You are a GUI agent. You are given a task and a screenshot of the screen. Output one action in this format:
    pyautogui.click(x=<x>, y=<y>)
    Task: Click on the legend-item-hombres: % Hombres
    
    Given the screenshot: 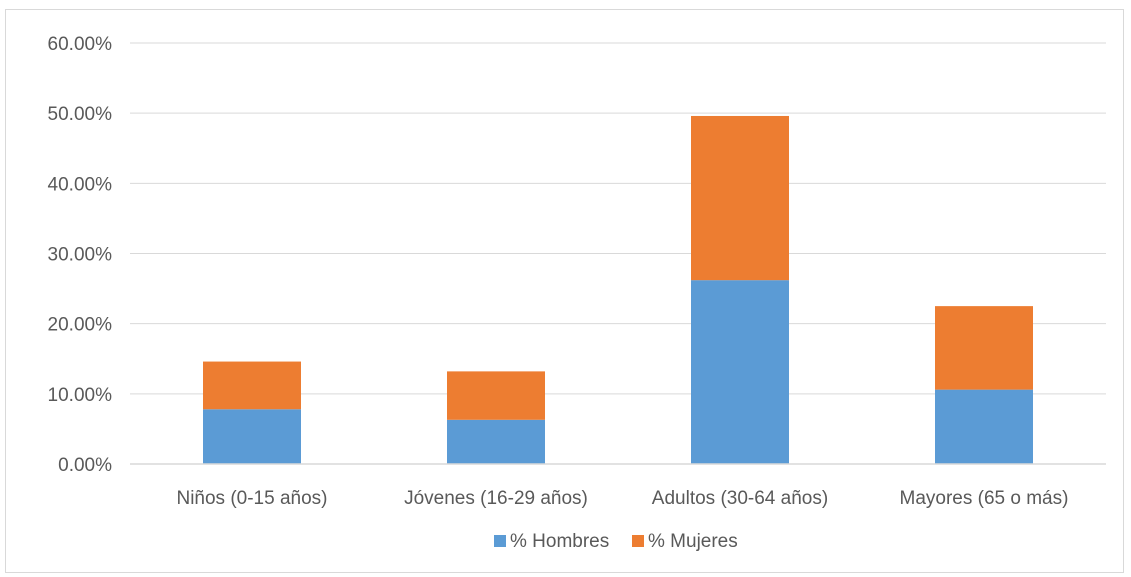 What is the action you would take?
    pyautogui.click(x=551, y=541)
    